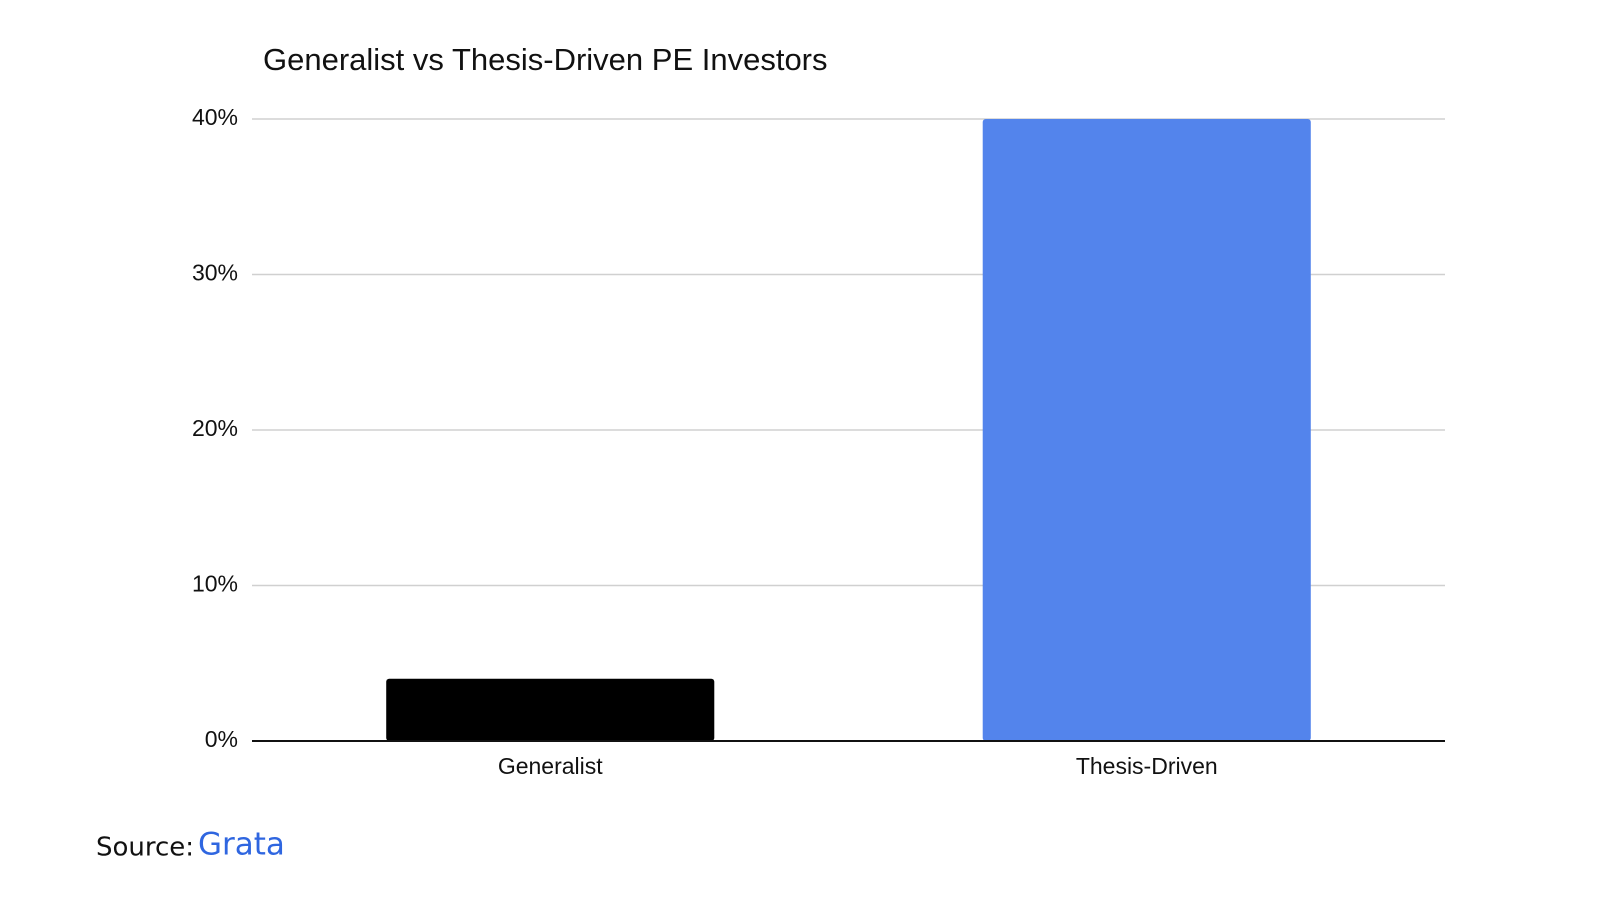  I want to click on source-link: Grata, so click(241, 845).